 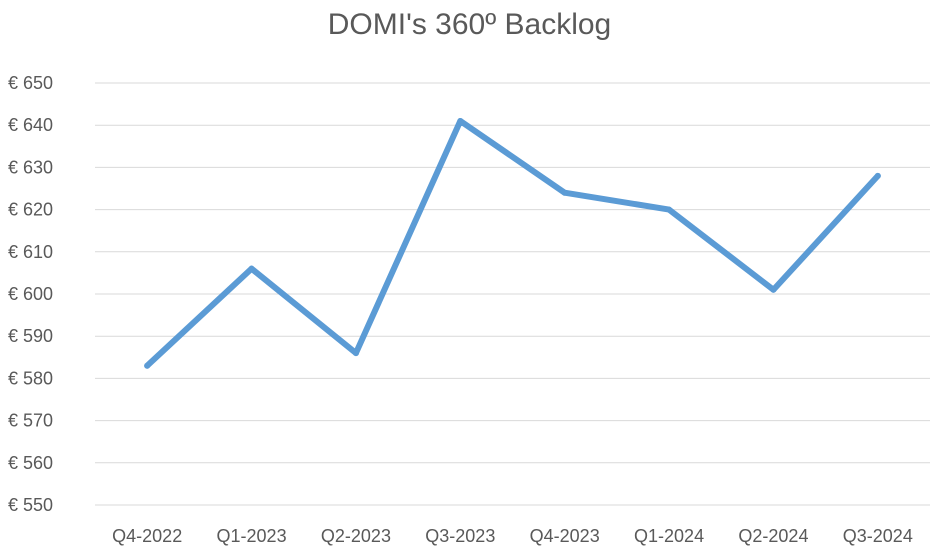 I want to click on x-tick-label: Q4-2022, so click(x=147, y=536).